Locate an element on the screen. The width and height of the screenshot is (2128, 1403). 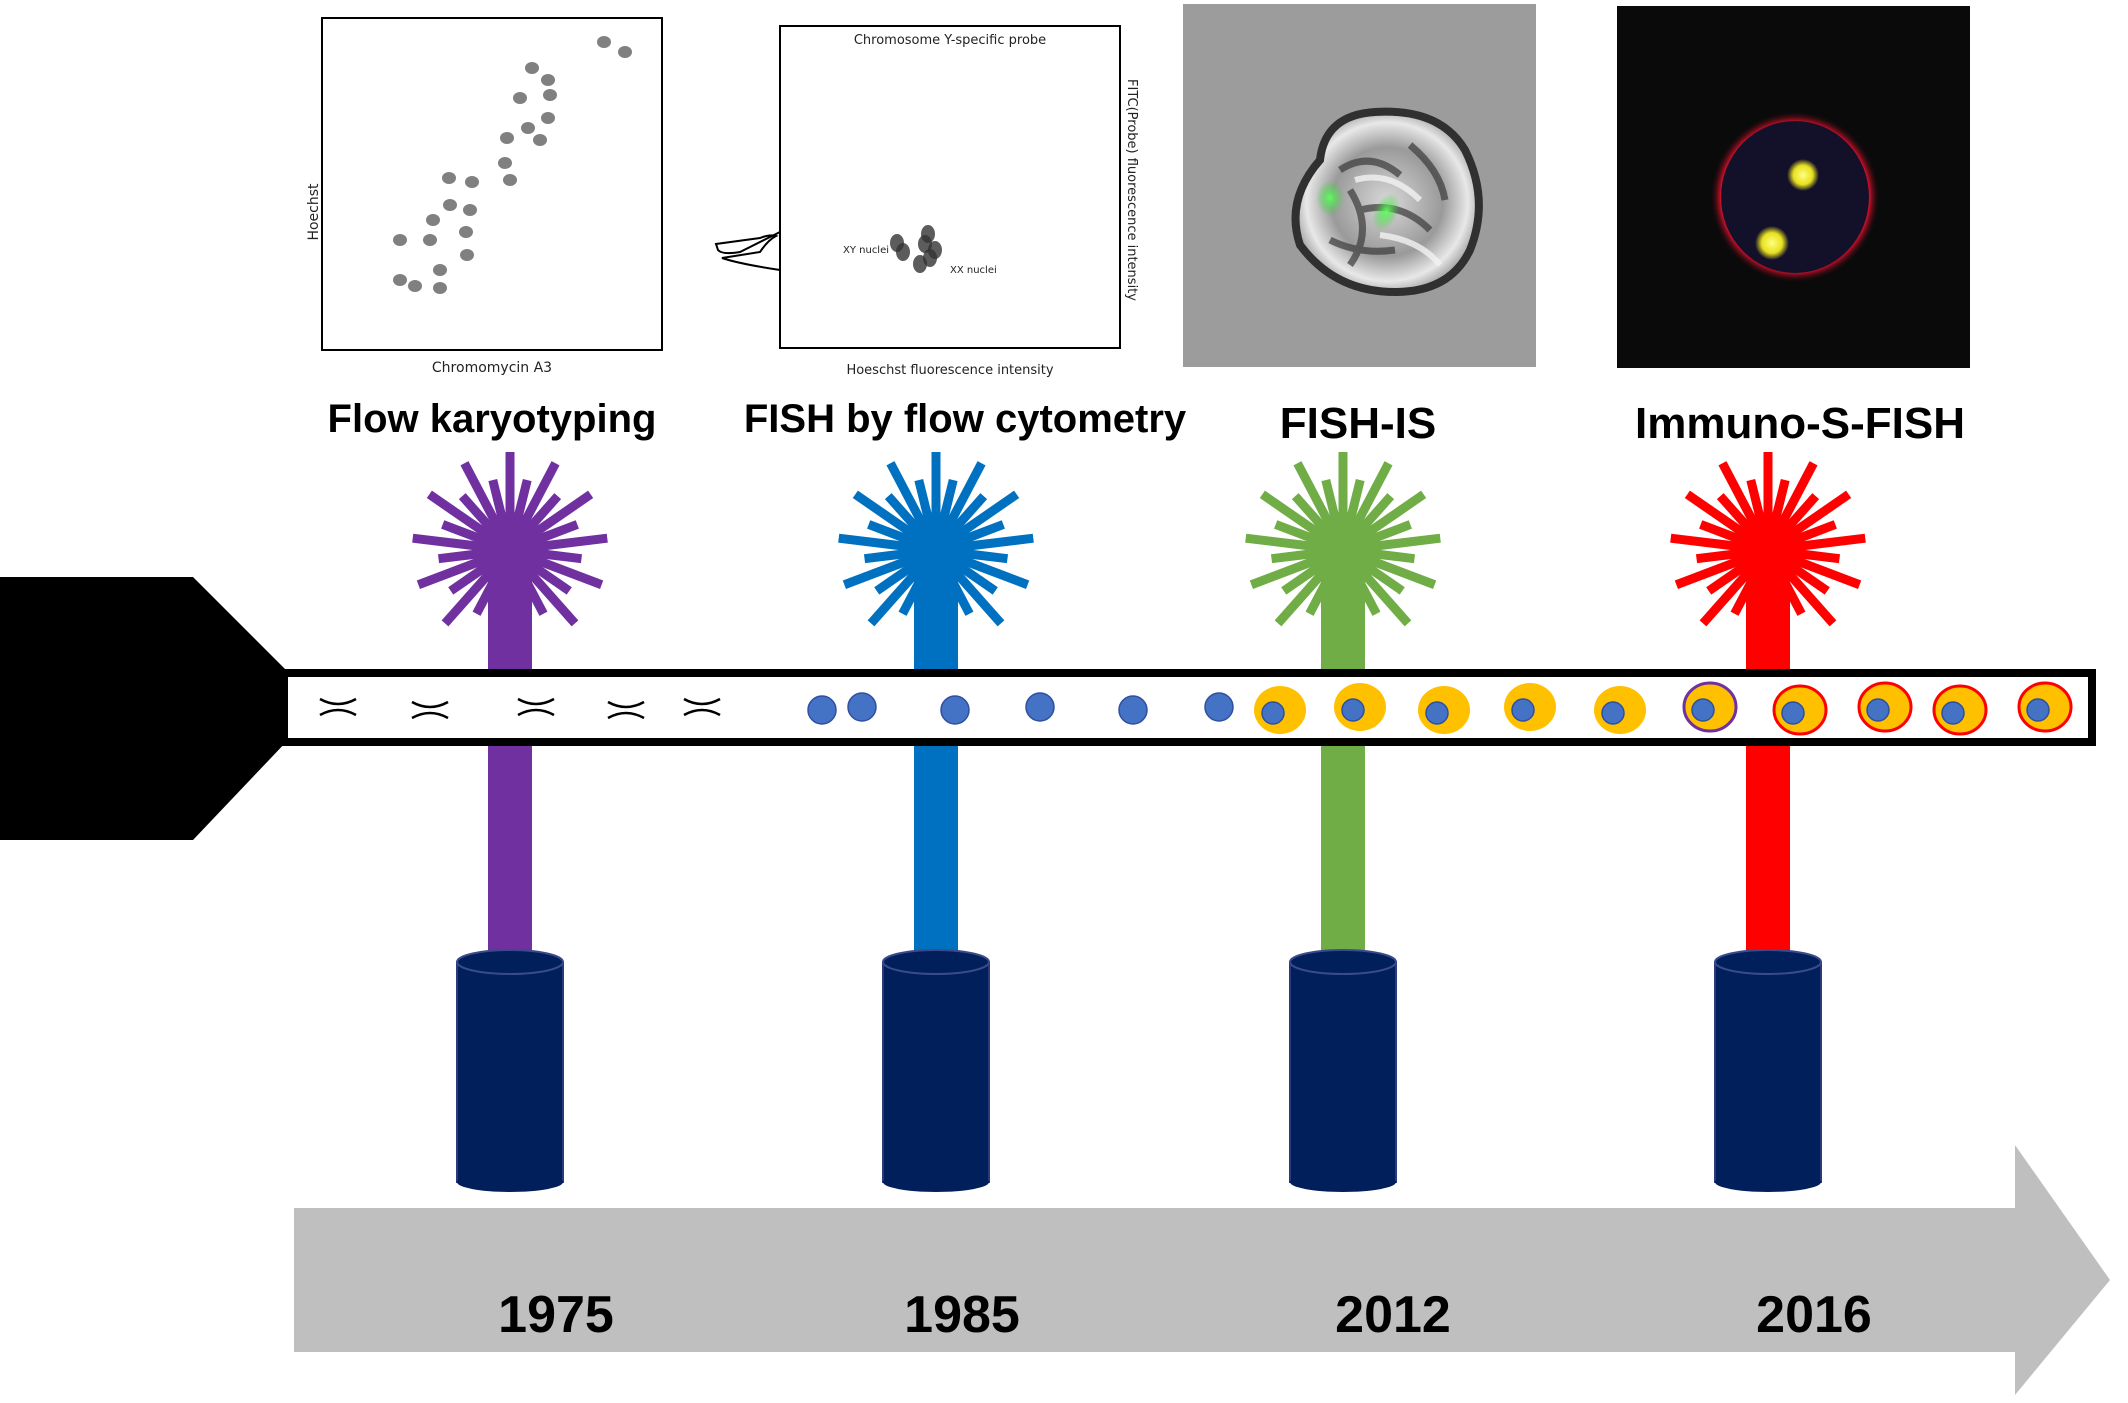
year-label-1985: 1985 is located at coordinates (962, 1315).